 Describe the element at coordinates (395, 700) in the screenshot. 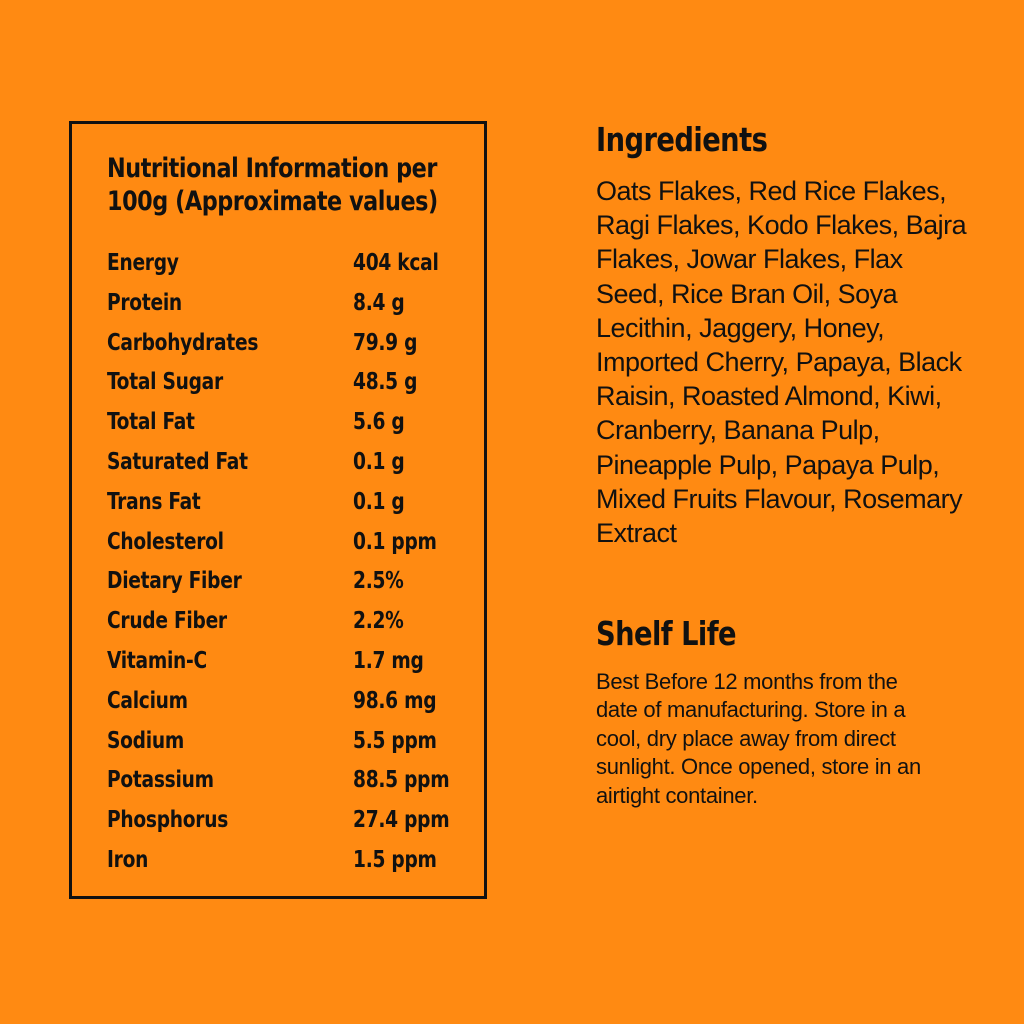

I see `nutrient-value: 98.6 mg` at that location.